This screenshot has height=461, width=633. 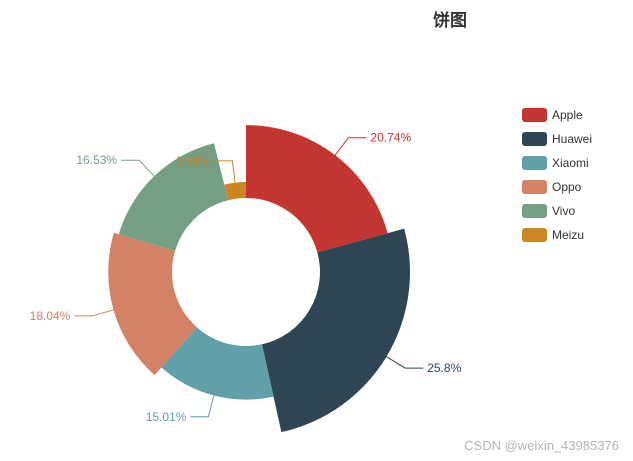 I want to click on legend-item-oppo: Oppo, so click(x=557, y=187).